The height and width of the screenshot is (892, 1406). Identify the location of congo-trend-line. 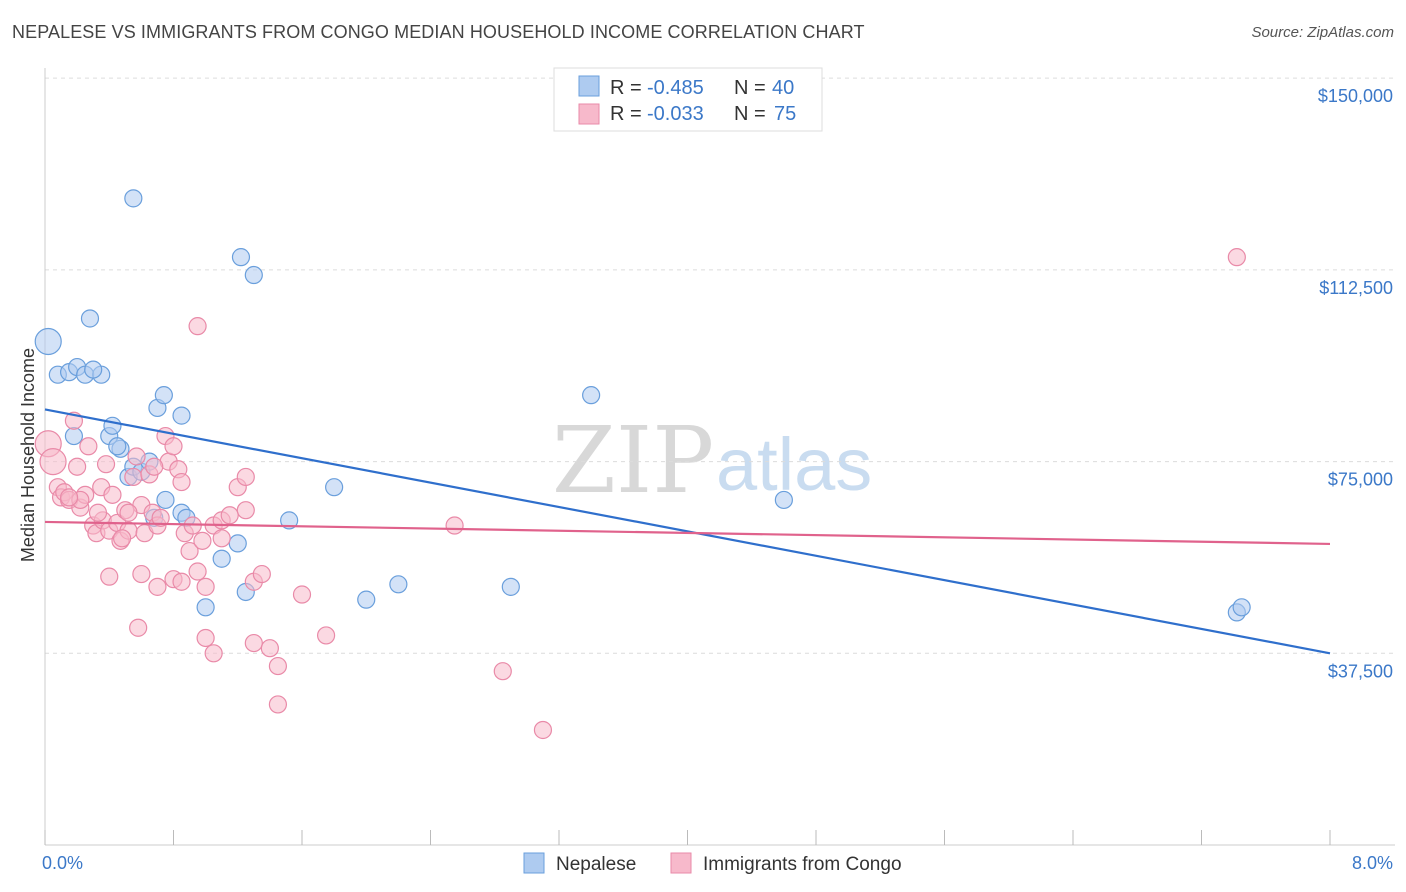
(687, 533).